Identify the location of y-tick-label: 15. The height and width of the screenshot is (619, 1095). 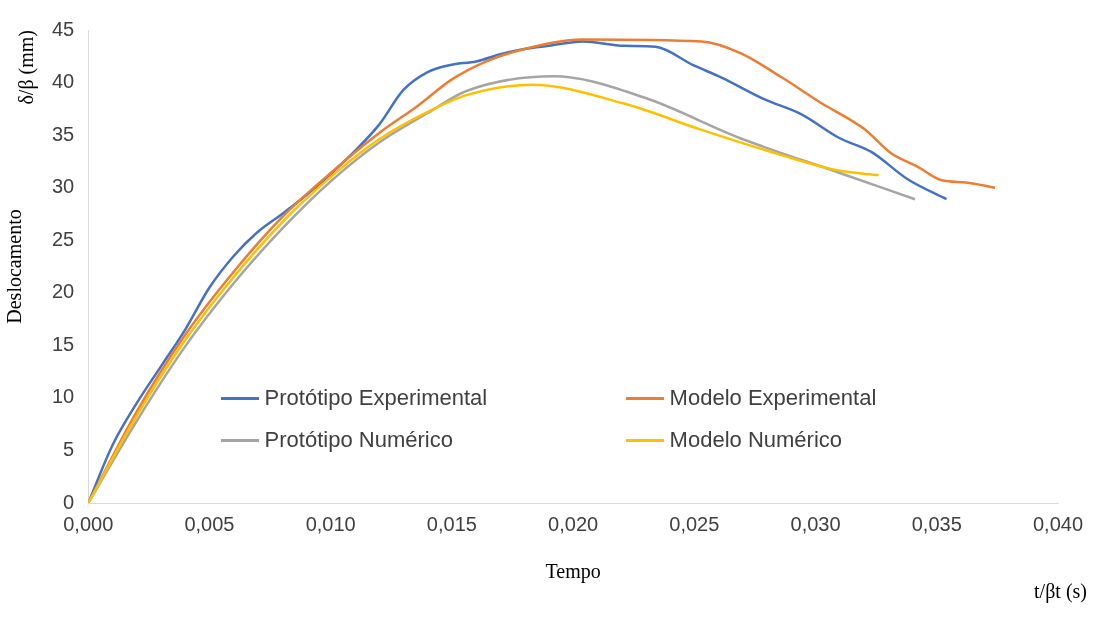
(63, 343).